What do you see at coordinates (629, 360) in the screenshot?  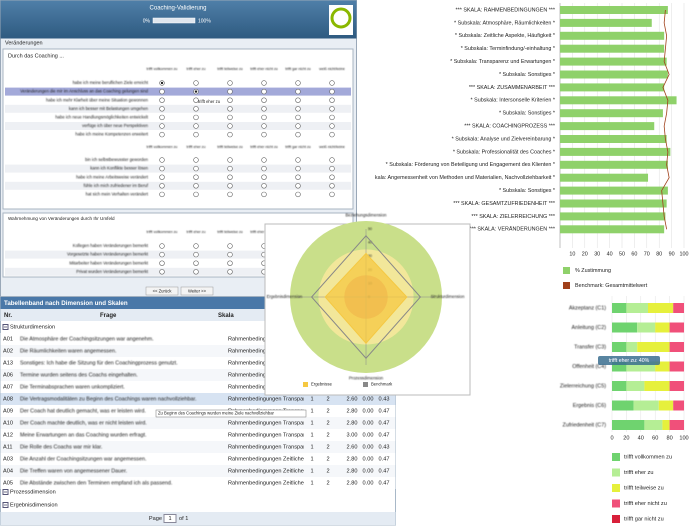 I see `chart-tooltip` at bounding box center [629, 360].